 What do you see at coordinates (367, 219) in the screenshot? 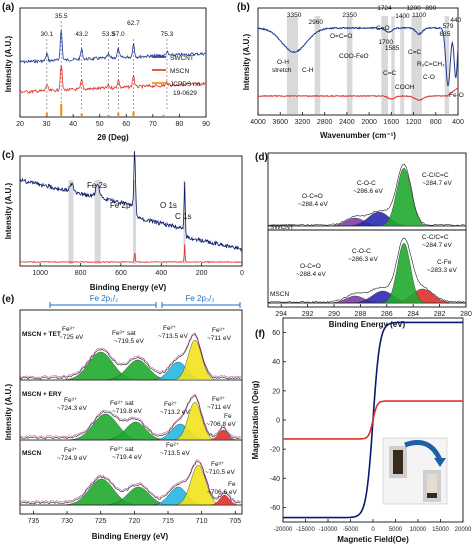
I see `d-swcnt-coc-peak` at bounding box center [367, 219].